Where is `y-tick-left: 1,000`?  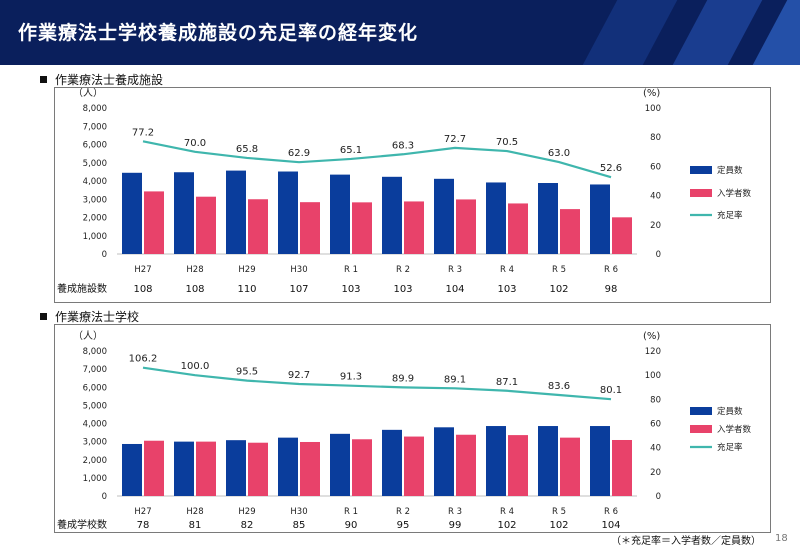
y-tick-left: 1,000 is located at coordinates (95, 479).